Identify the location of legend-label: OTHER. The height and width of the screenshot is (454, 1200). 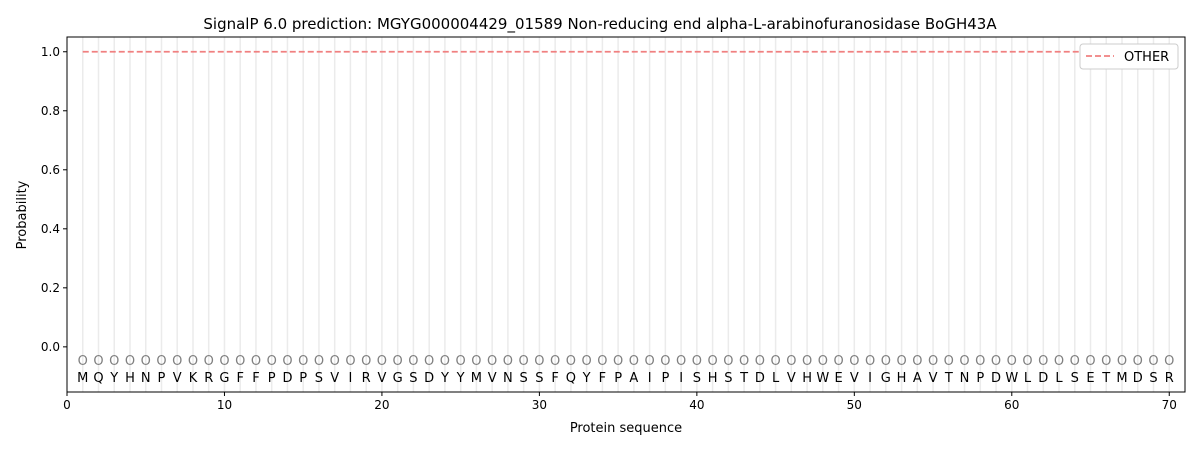
(1146, 57).